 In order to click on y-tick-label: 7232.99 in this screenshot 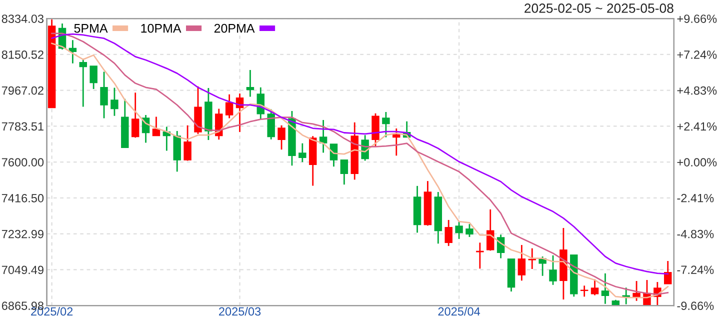, I will do `click(23, 234)`.